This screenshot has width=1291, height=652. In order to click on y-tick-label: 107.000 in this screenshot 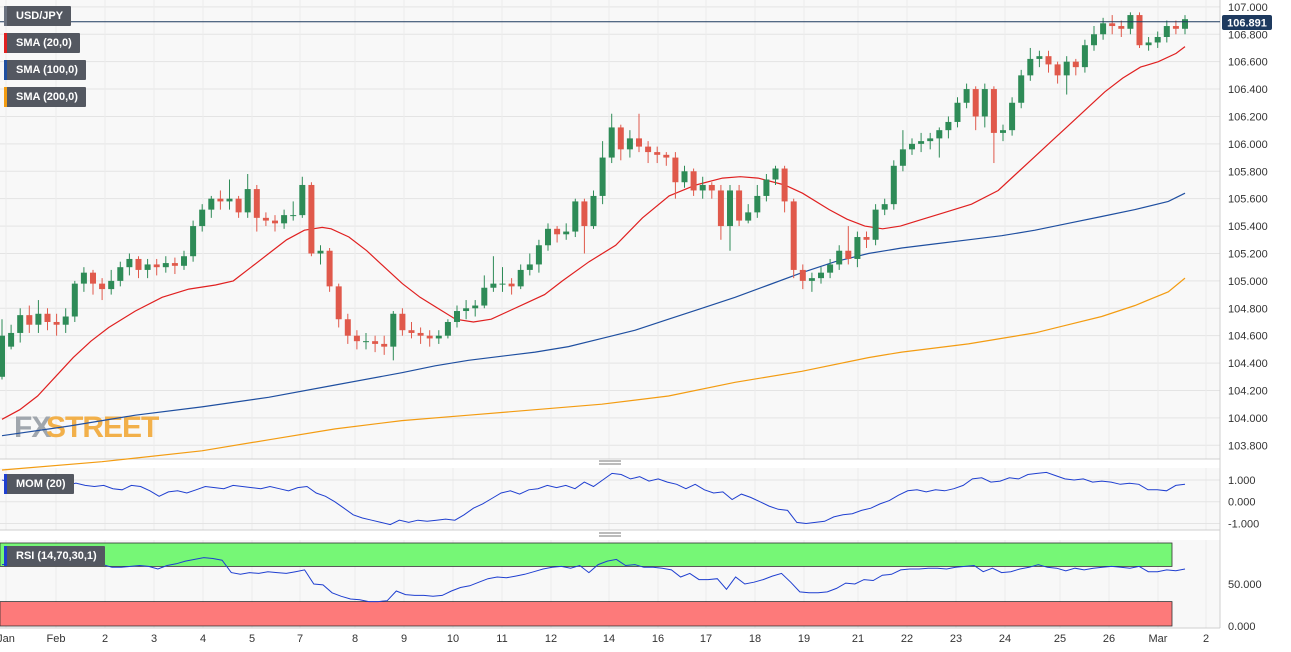, I will do `click(1248, 8)`.